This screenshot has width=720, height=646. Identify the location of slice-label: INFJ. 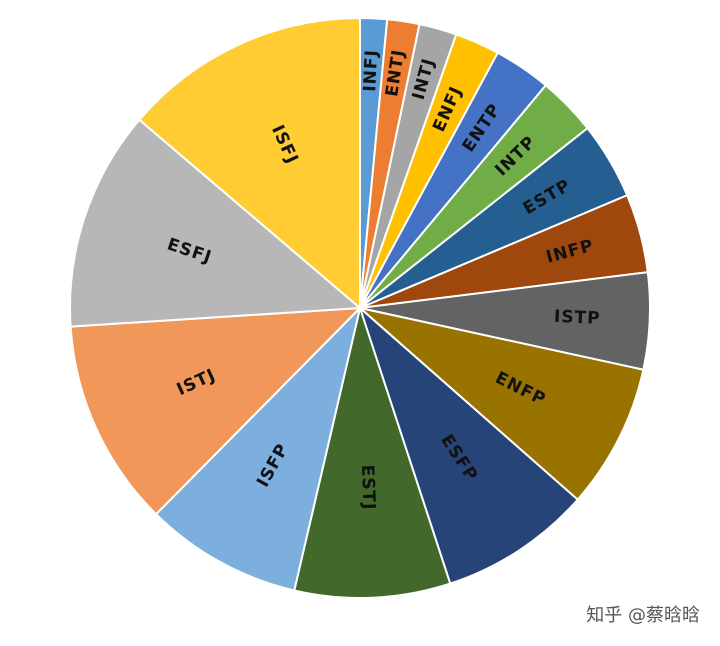
(371, 70).